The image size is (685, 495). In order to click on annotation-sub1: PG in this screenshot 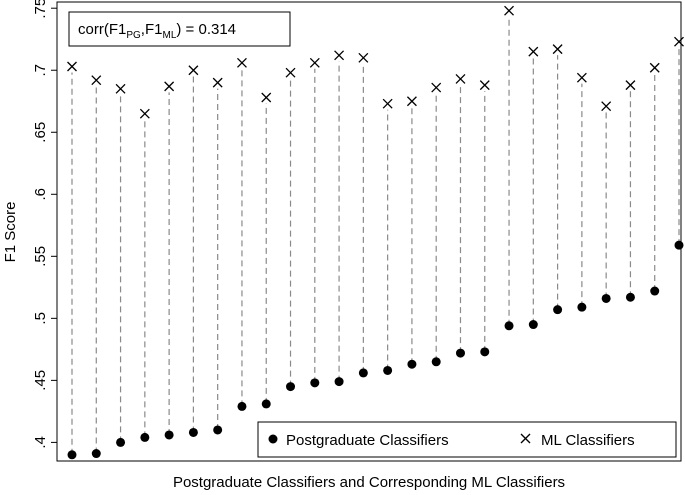, I will do `click(133, 35)`.